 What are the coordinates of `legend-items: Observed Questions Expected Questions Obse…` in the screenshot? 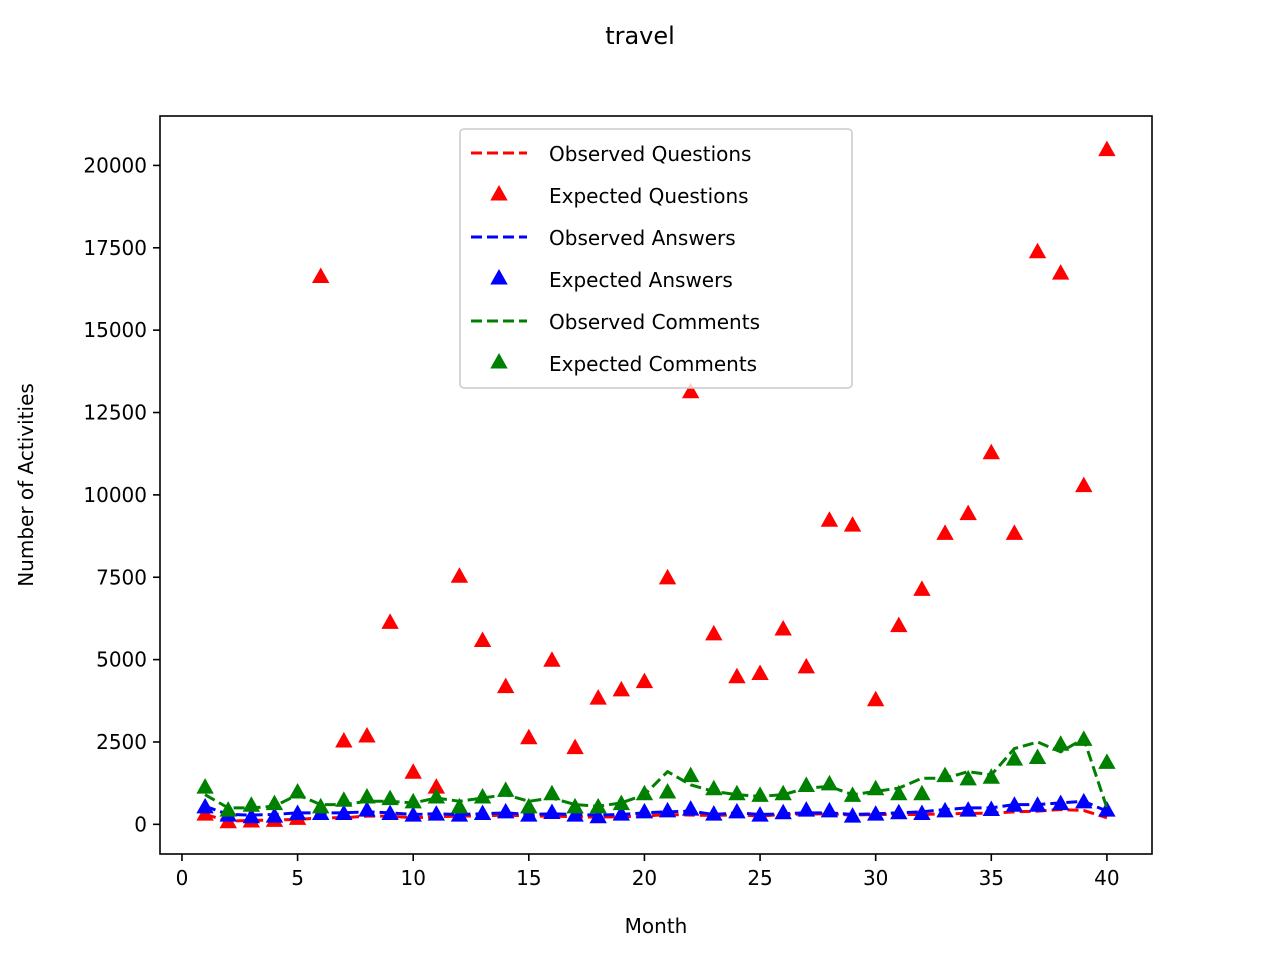 It's located at (615, 259).